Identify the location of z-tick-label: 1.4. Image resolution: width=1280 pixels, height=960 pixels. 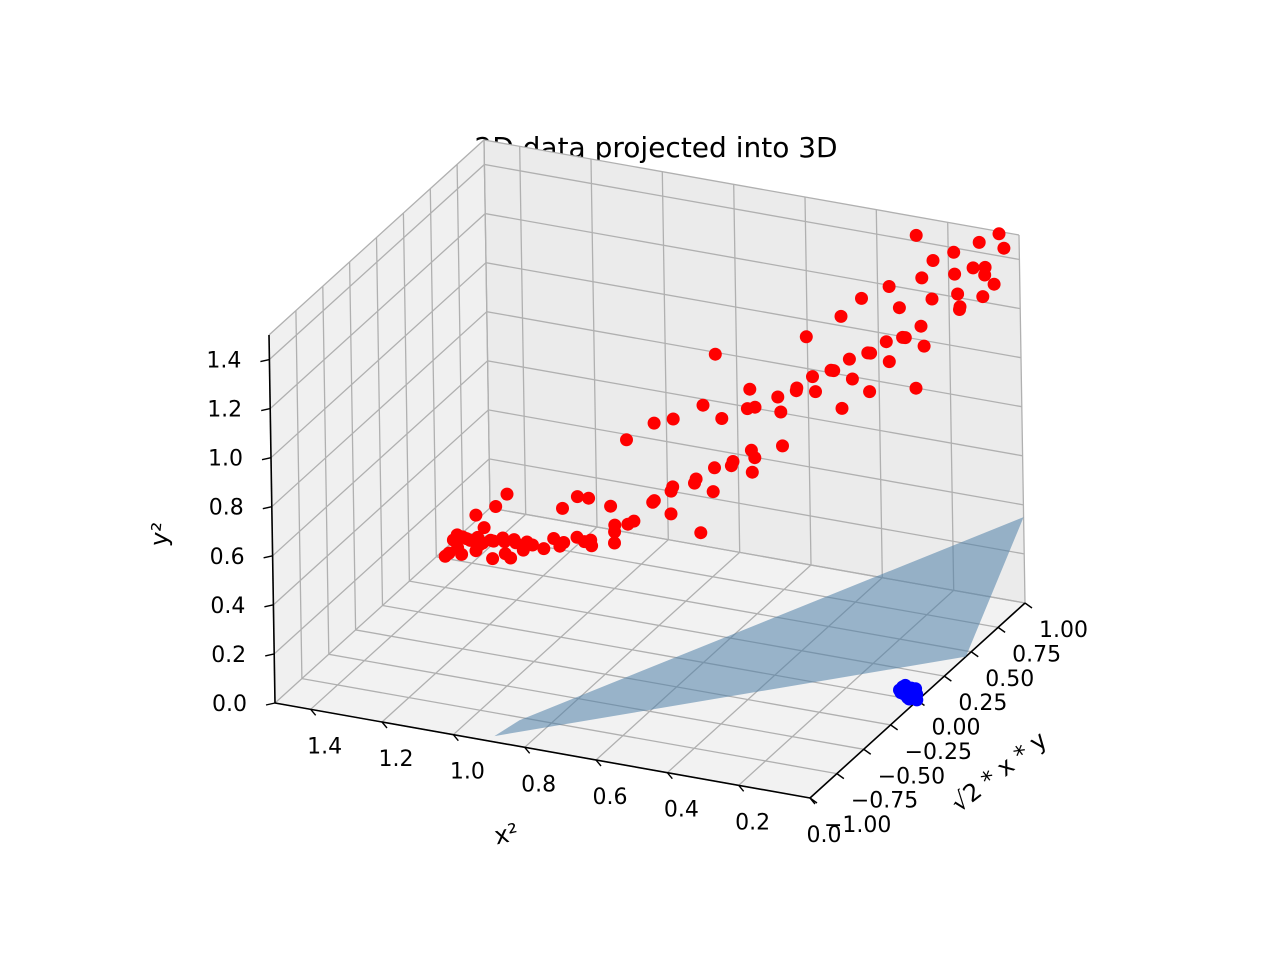
(223, 361).